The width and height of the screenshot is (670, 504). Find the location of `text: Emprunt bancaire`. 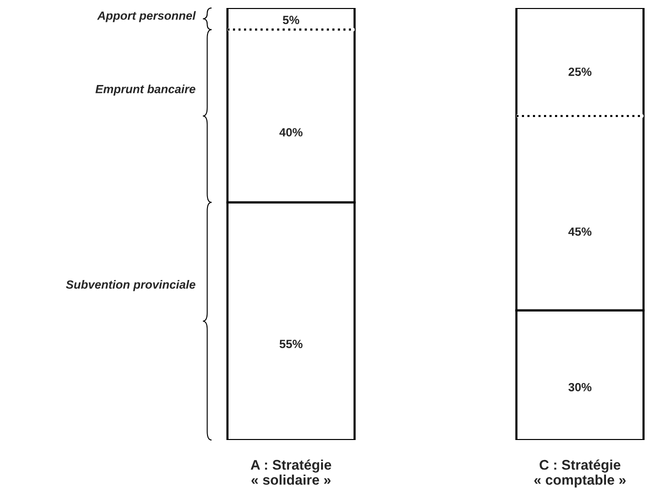

text: Emprunt bancaire is located at coordinates (146, 90).